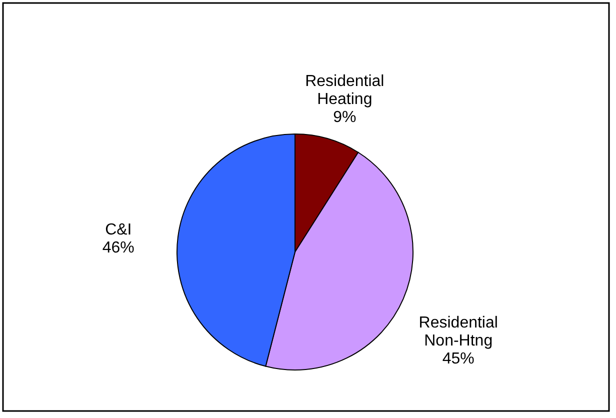  Describe the element at coordinates (118, 248) in the screenshot. I see `data-label: 46%` at that location.